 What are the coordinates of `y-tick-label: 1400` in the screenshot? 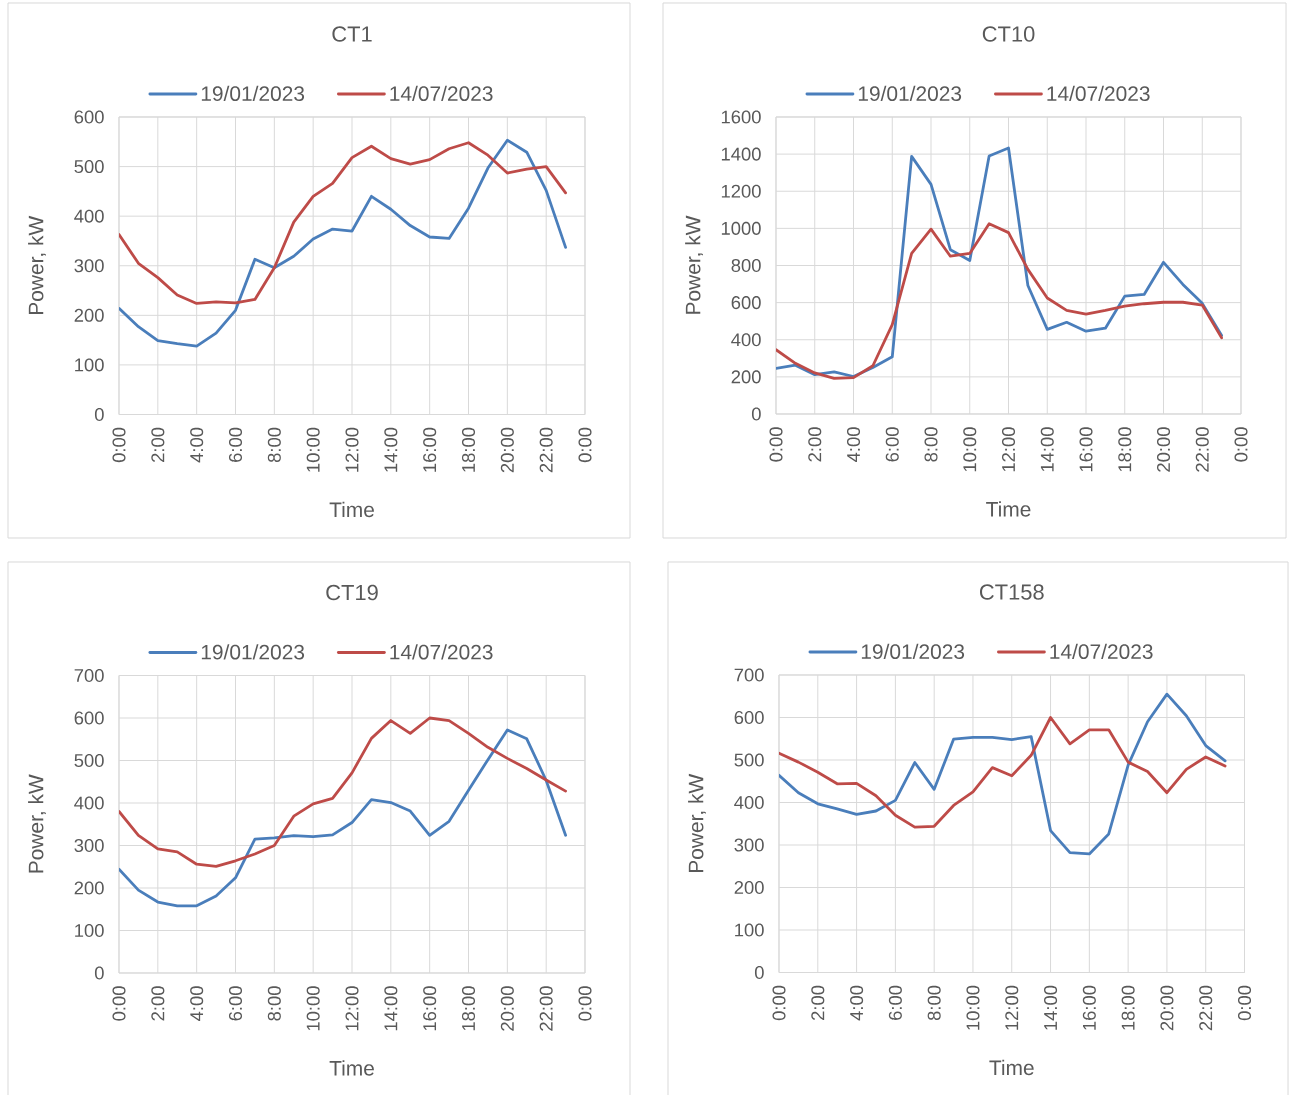 It's located at (741, 154).